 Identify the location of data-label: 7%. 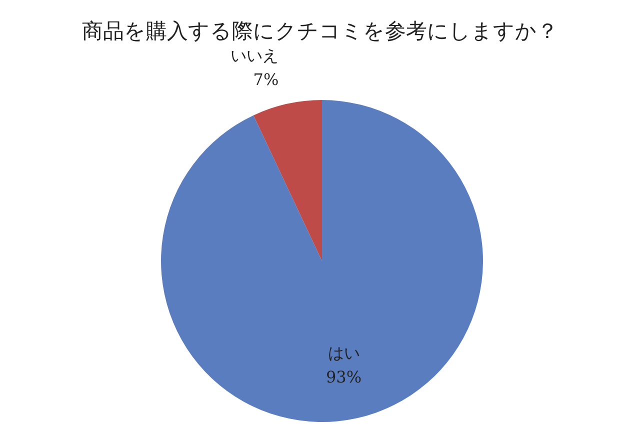
(266, 80).